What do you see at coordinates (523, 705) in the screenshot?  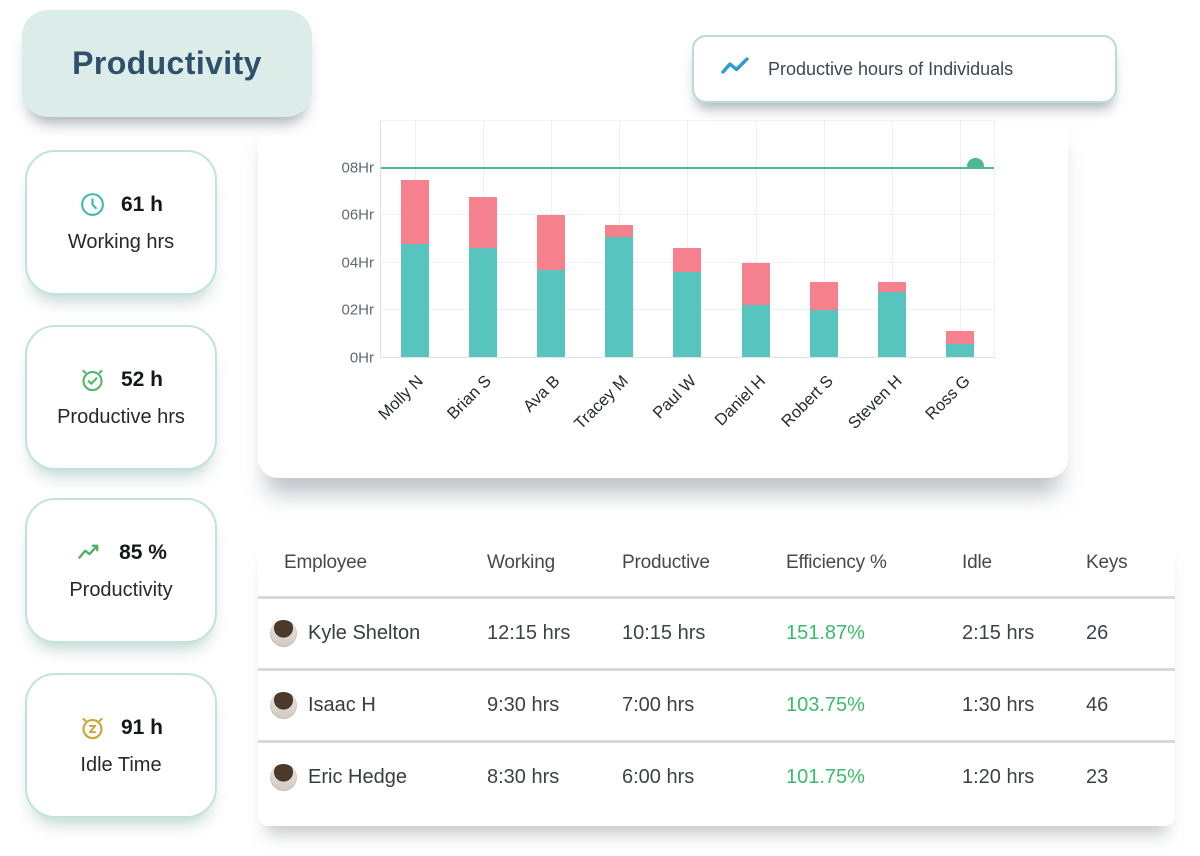 I see `cell-working: 9:30 hrs` at bounding box center [523, 705].